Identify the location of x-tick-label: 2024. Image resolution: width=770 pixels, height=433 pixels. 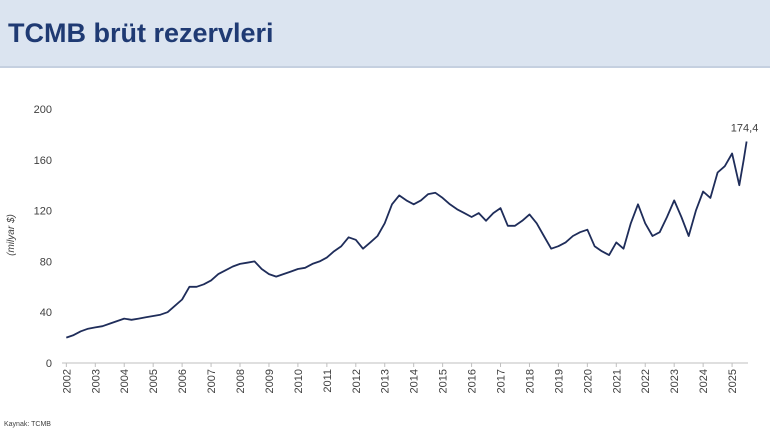
(704, 381).